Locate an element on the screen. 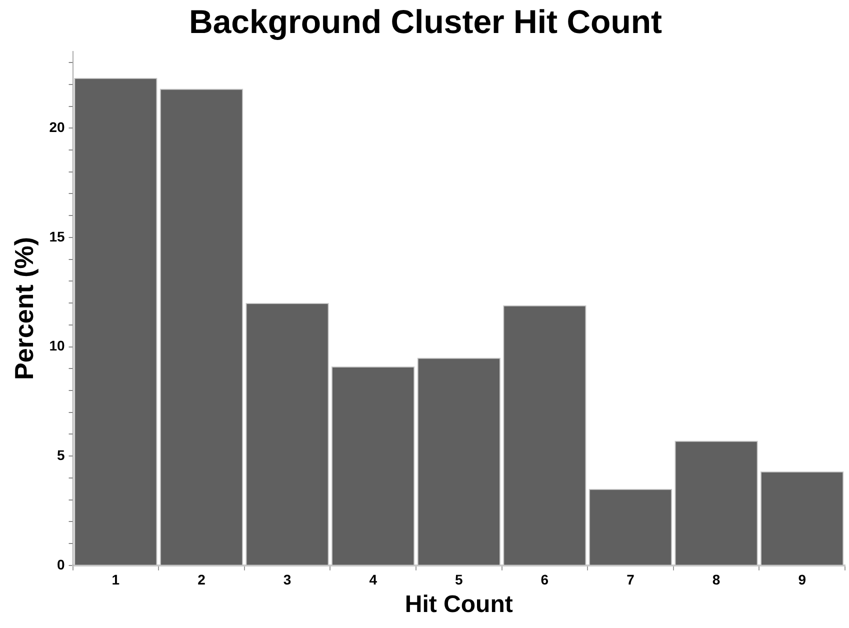 This screenshot has height=628, width=849. x-tick-label: 6 is located at coordinates (544, 580).